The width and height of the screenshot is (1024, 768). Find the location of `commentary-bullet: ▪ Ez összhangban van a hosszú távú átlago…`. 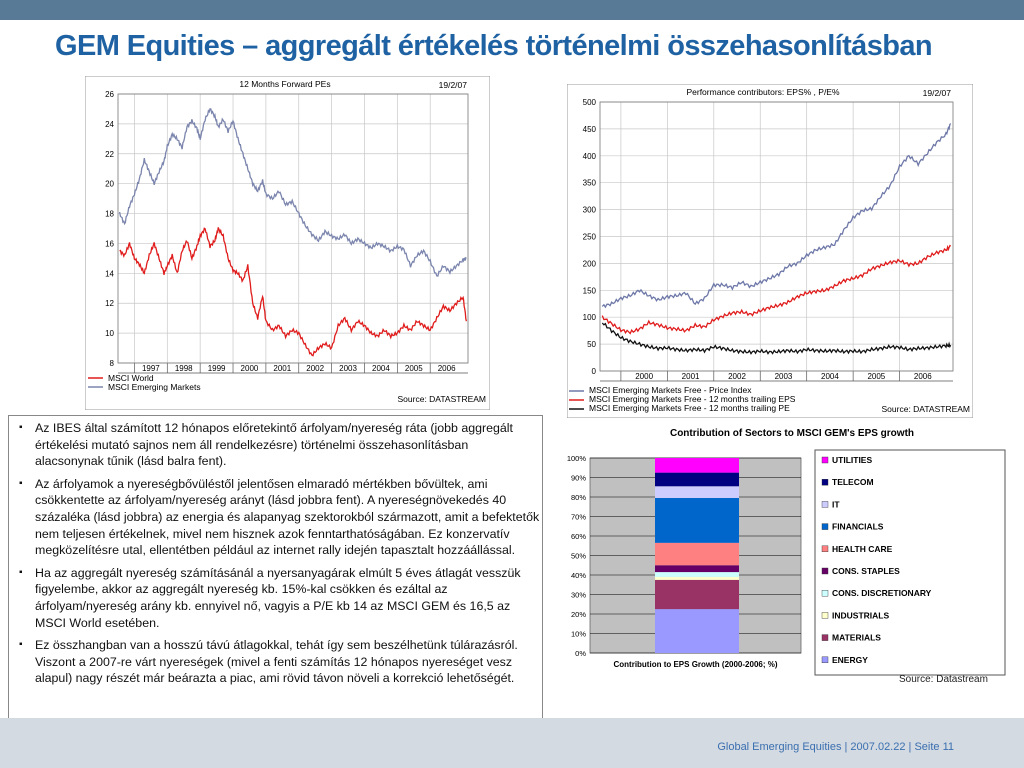

commentary-bullet: ▪ Ez összhangban van a hosszú távú átlago… is located at coordinates (268, 662).